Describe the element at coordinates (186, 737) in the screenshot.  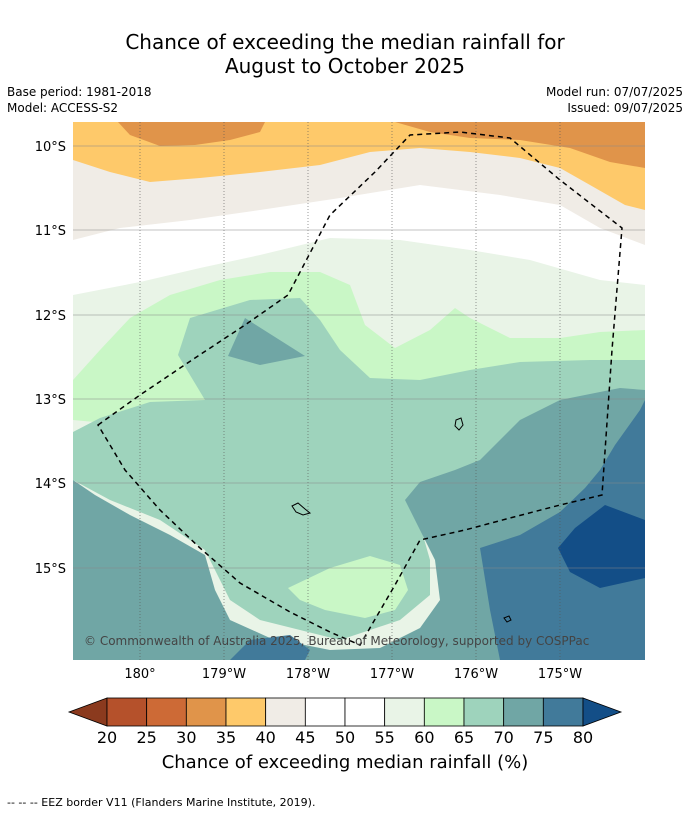
I see `colorbar-tick: 30` at that location.